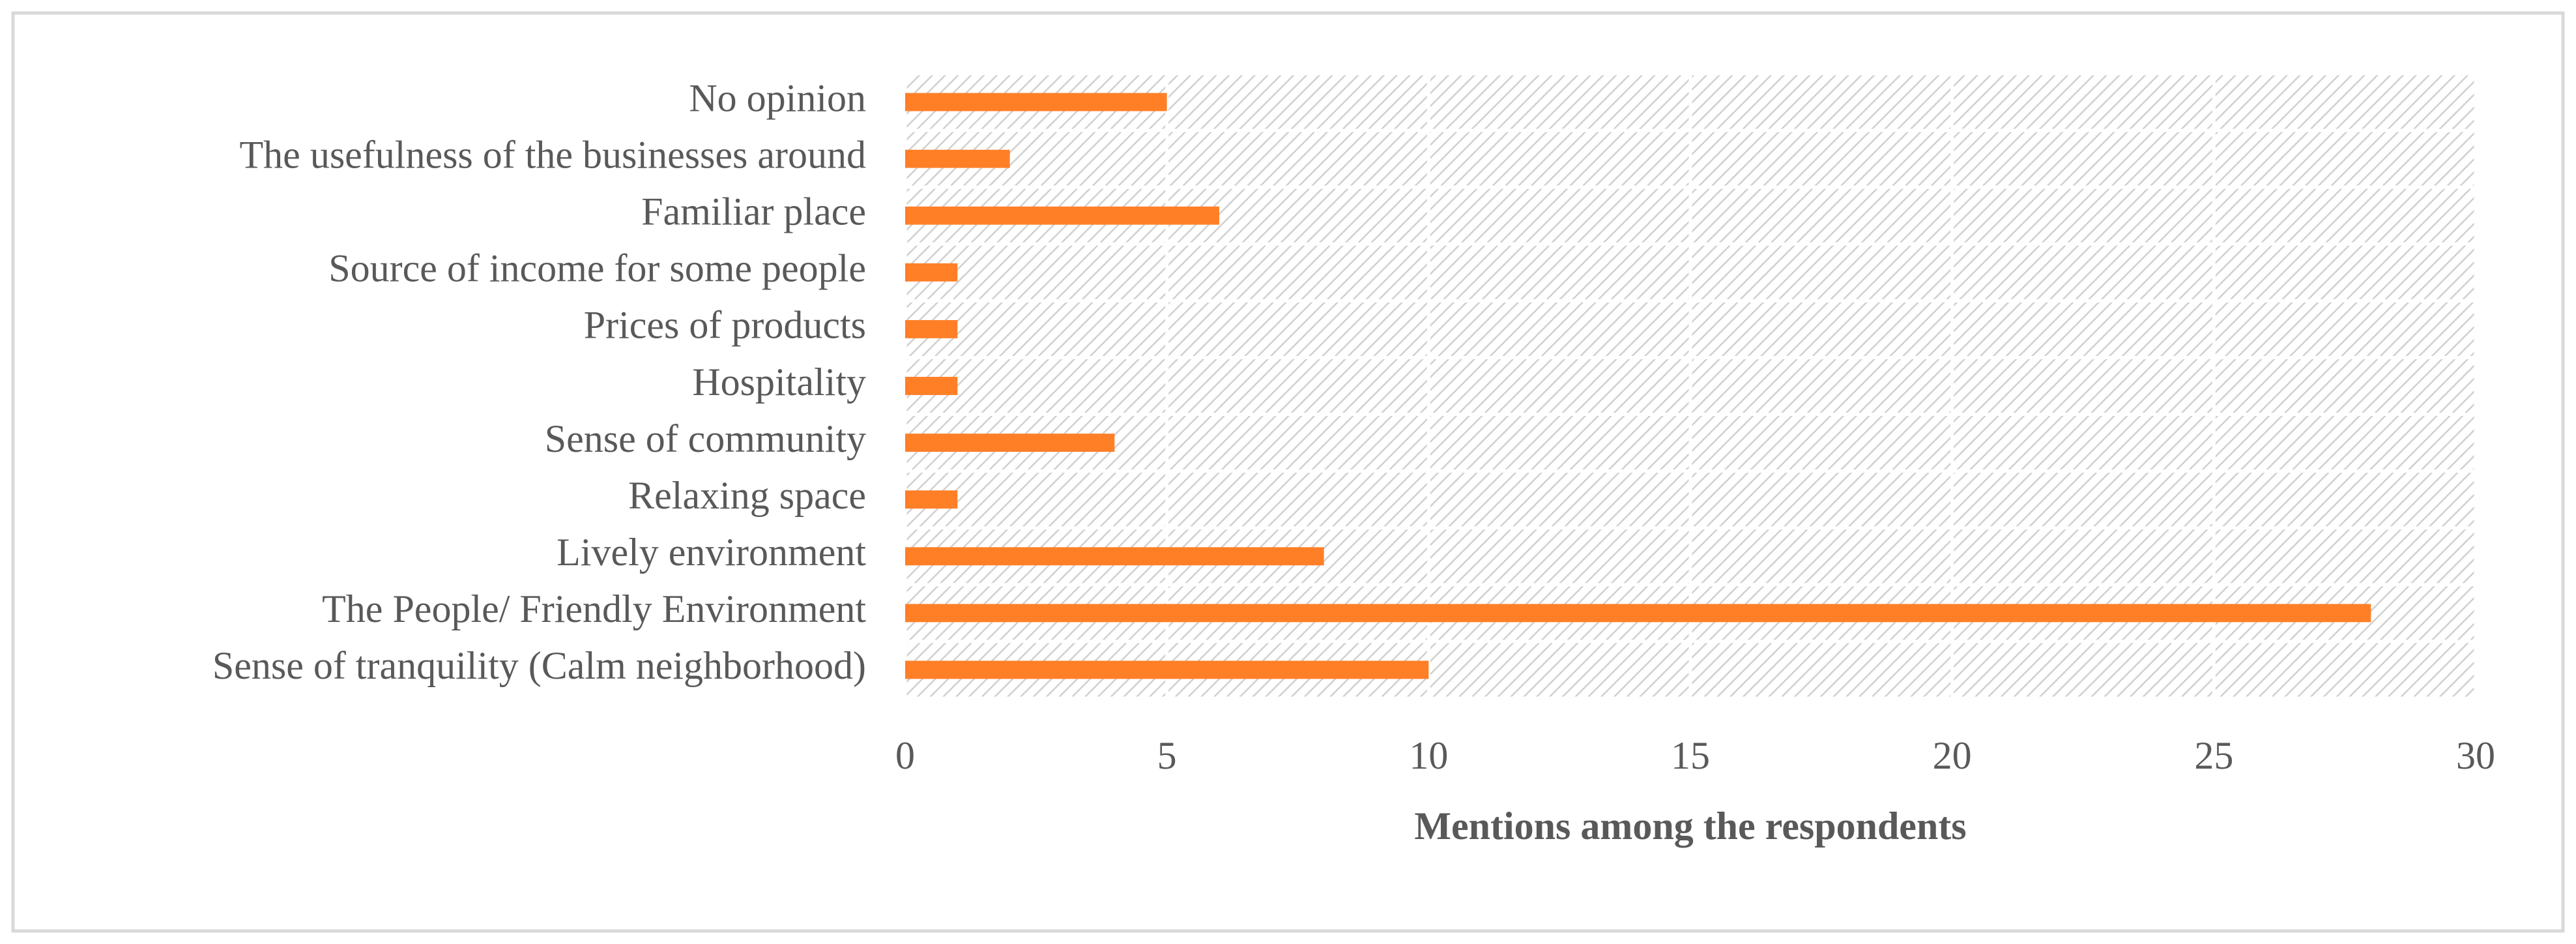  I want to click on x-tick-label: 30, so click(2475, 755).